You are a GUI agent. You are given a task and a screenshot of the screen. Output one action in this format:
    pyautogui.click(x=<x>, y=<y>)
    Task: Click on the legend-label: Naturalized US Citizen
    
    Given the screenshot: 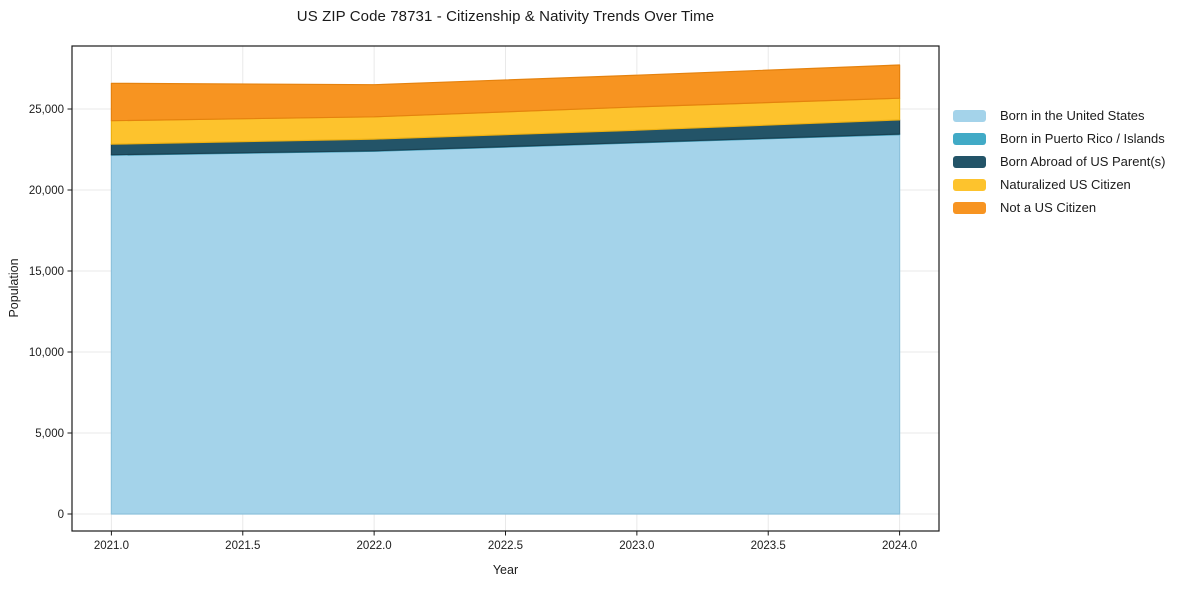 What is the action you would take?
    pyautogui.click(x=1065, y=184)
    